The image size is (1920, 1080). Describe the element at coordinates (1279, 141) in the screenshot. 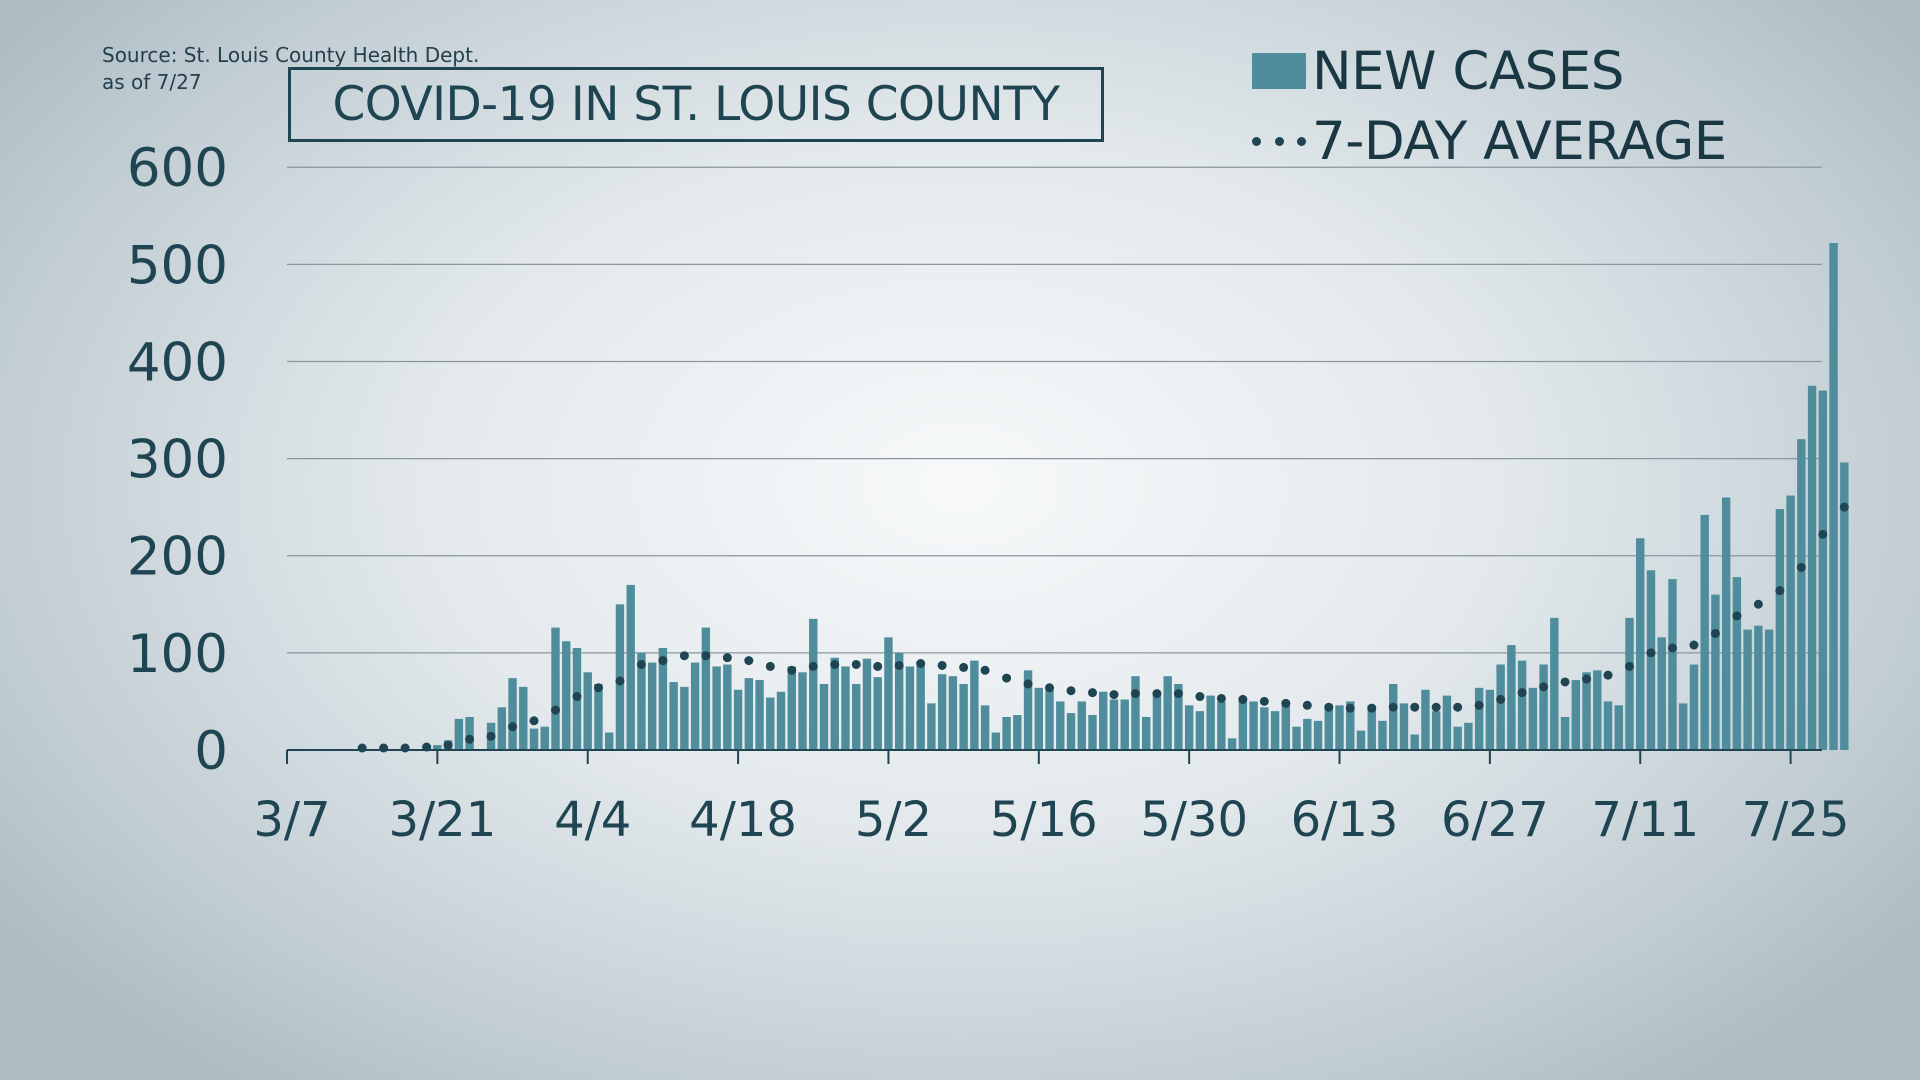

I see `dots-swatch-icon` at that location.